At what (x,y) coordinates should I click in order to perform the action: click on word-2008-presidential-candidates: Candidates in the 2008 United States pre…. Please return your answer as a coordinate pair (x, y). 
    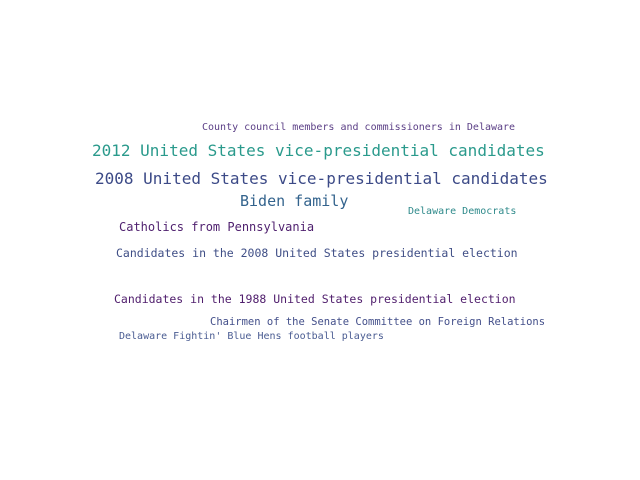
    Looking at the image, I should click on (317, 253).